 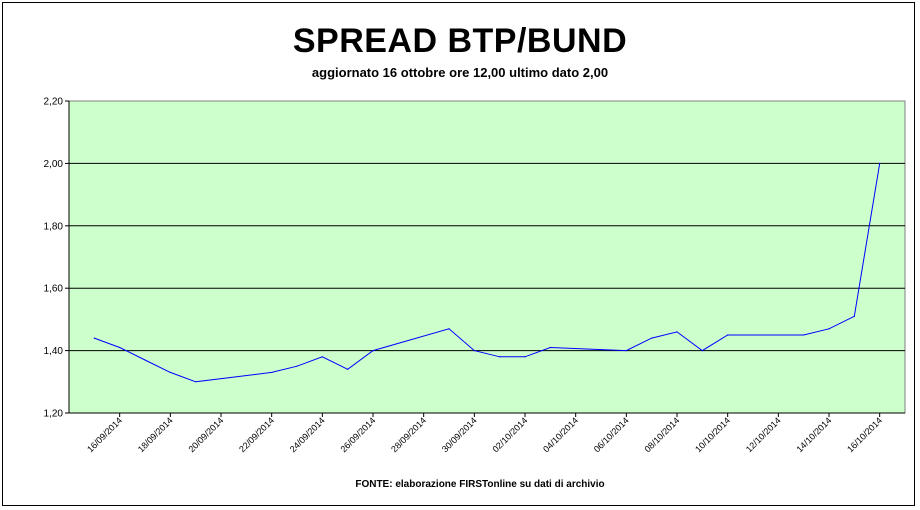 I want to click on x-tick-label: 18/09/2014, so click(x=155, y=434).